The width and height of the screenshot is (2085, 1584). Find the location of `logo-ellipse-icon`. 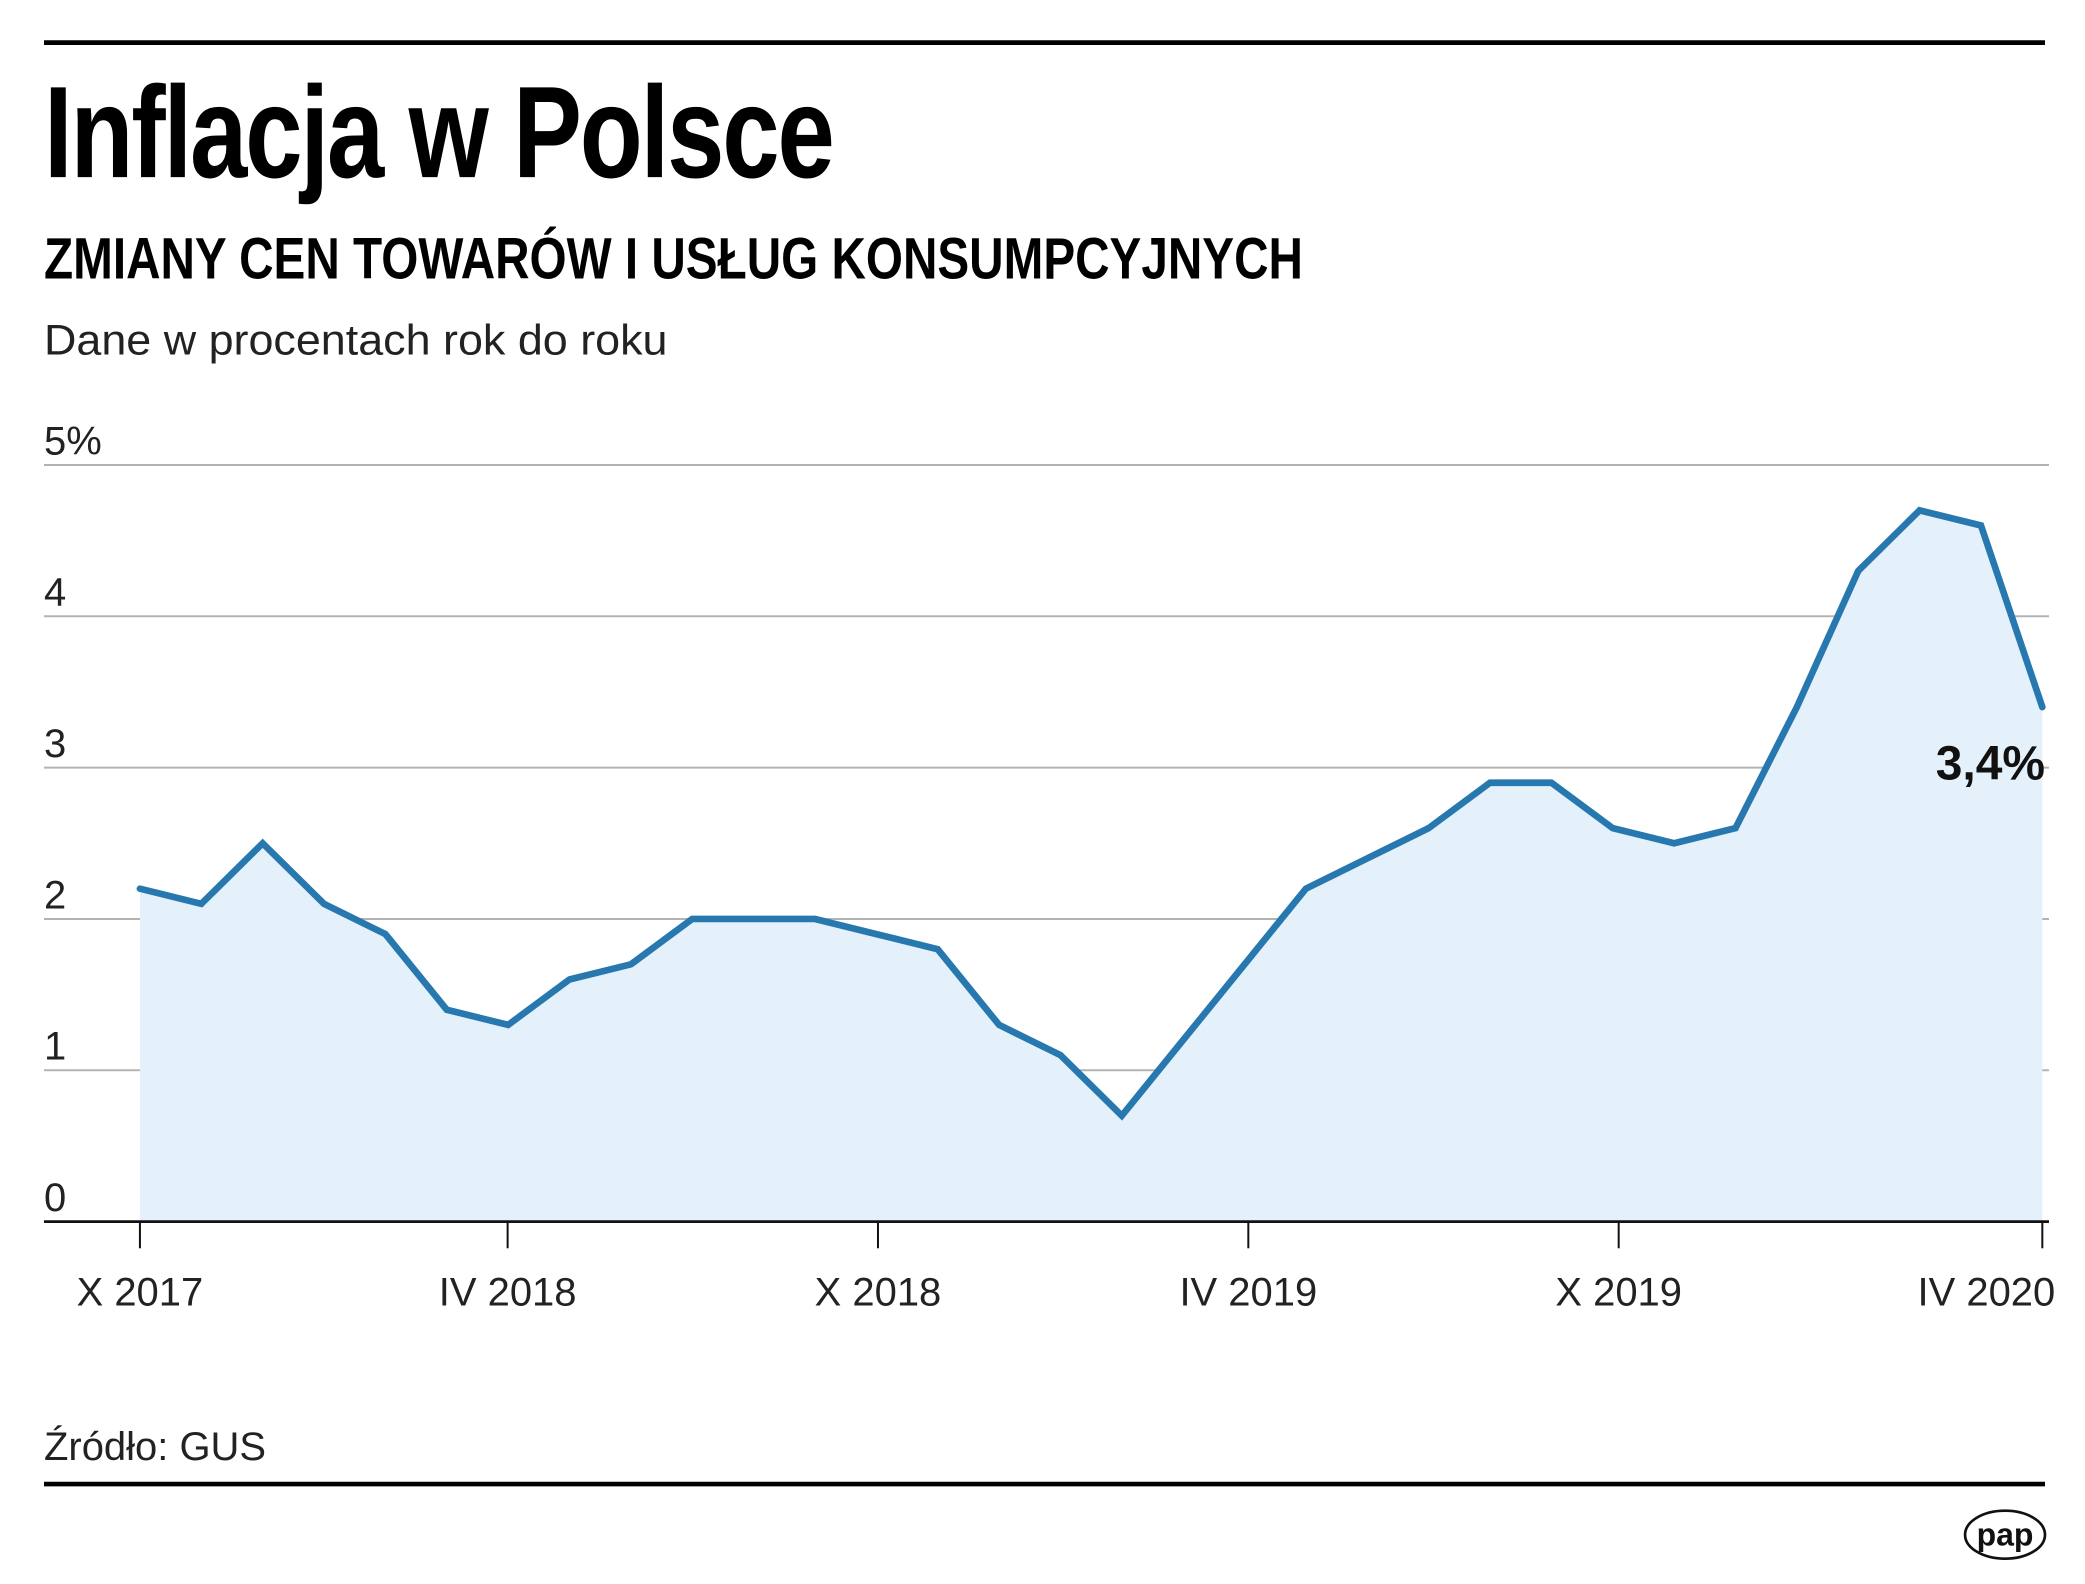

logo-ellipse-icon is located at coordinates (2005, 1535).